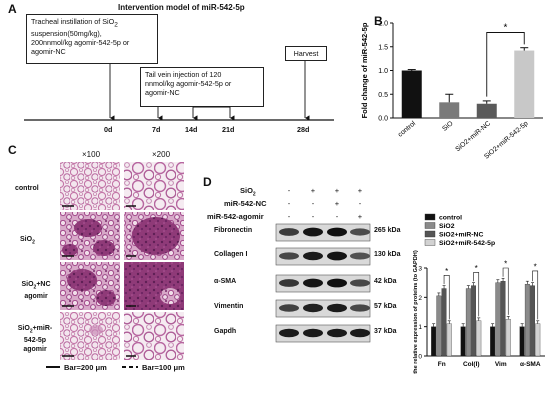 This screenshot has height=404, width=550. What do you see at coordinates (90, 186) in the screenshot?
I see `histology-control-100x` at bounding box center [90, 186].